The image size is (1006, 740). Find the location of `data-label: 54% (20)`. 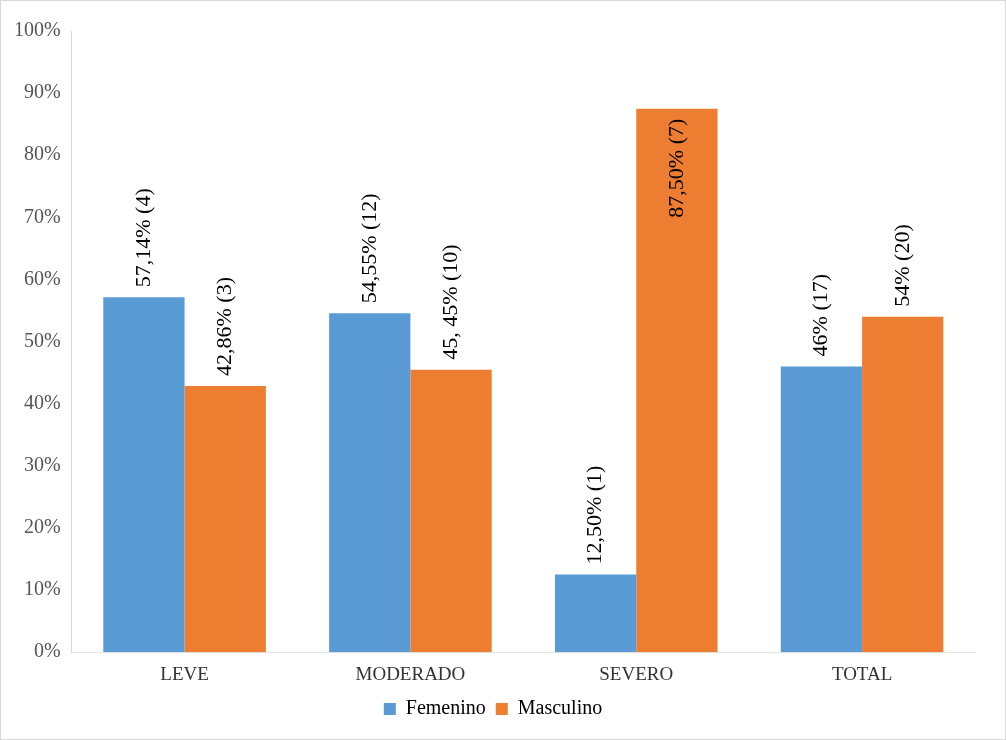

data-label: 54% (20) is located at coordinates (901, 265).